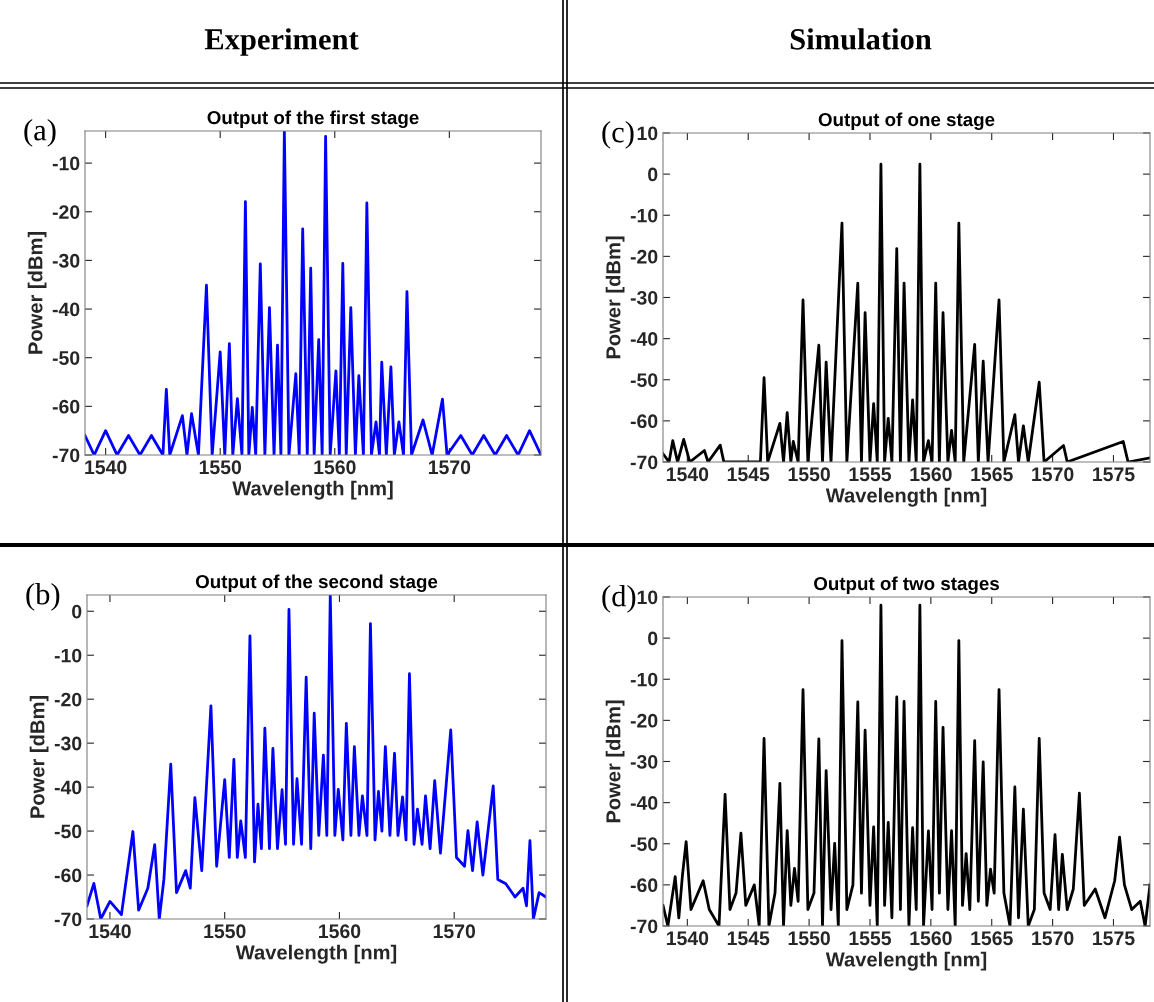 This screenshot has width=1154, height=1002. What do you see at coordinates (906, 585) in the screenshot?
I see `chart-title: Output of two stages` at bounding box center [906, 585].